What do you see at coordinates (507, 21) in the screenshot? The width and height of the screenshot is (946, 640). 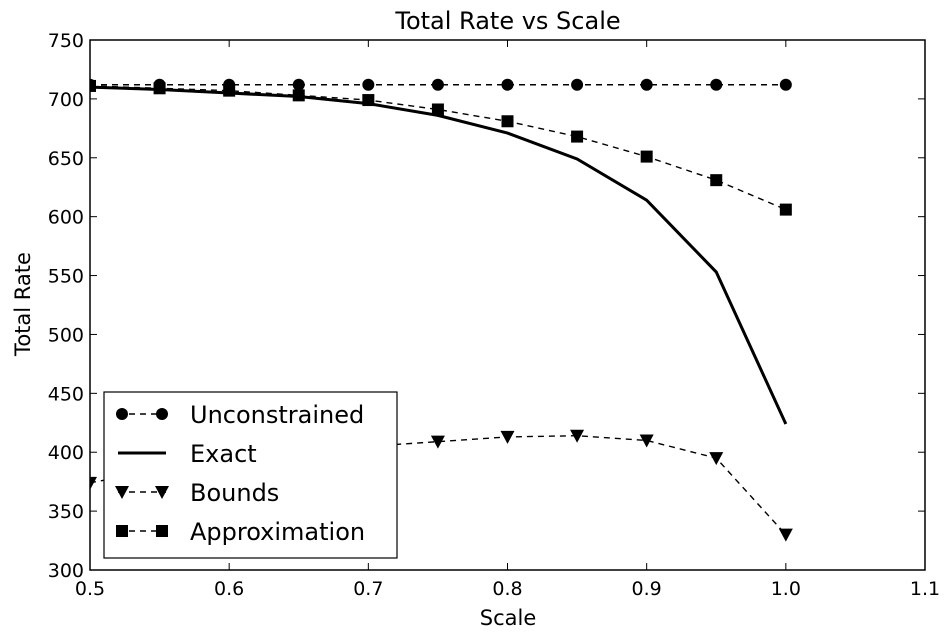 I see `chart-title: Total Rate vs Scale` at bounding box center [507, 21].